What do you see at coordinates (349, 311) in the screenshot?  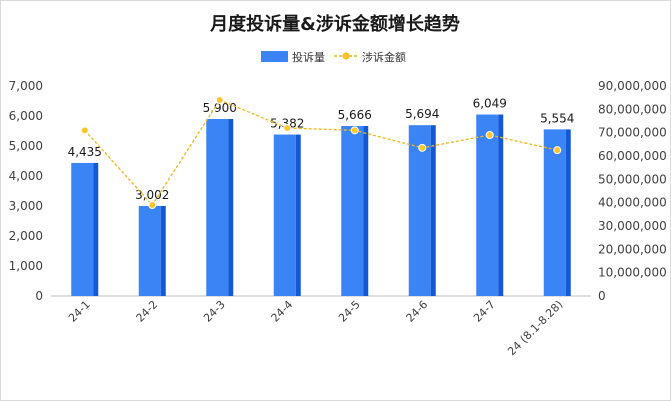 I see `category-label: 24-5` at bounding box center [349, 311].